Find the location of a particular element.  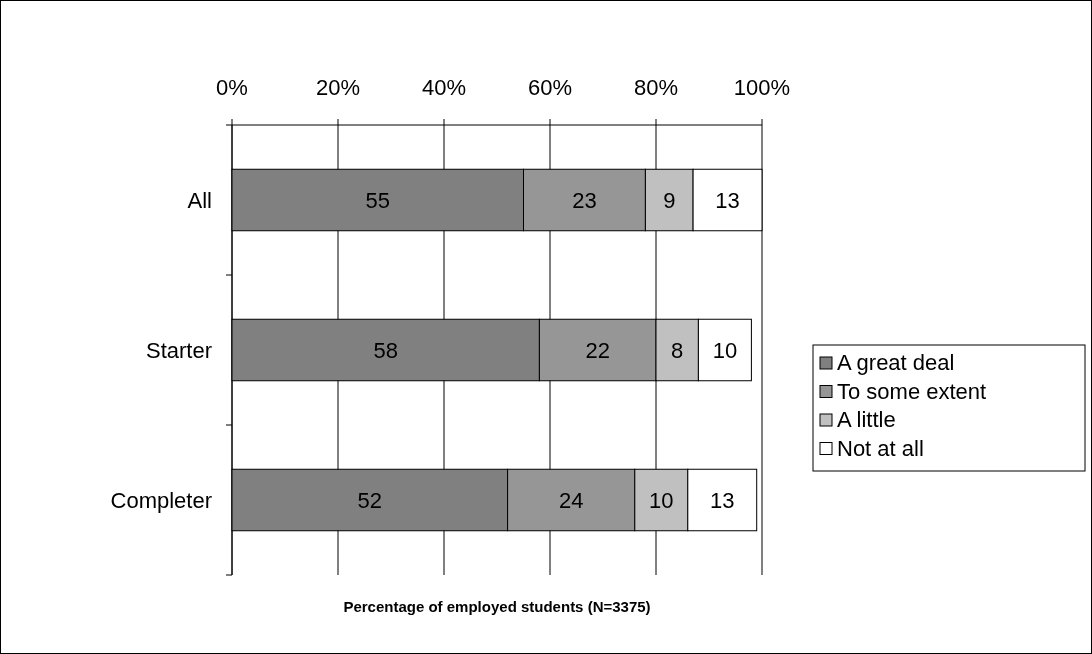

x-tick-label: 100% is located at coordinates (762, 87).